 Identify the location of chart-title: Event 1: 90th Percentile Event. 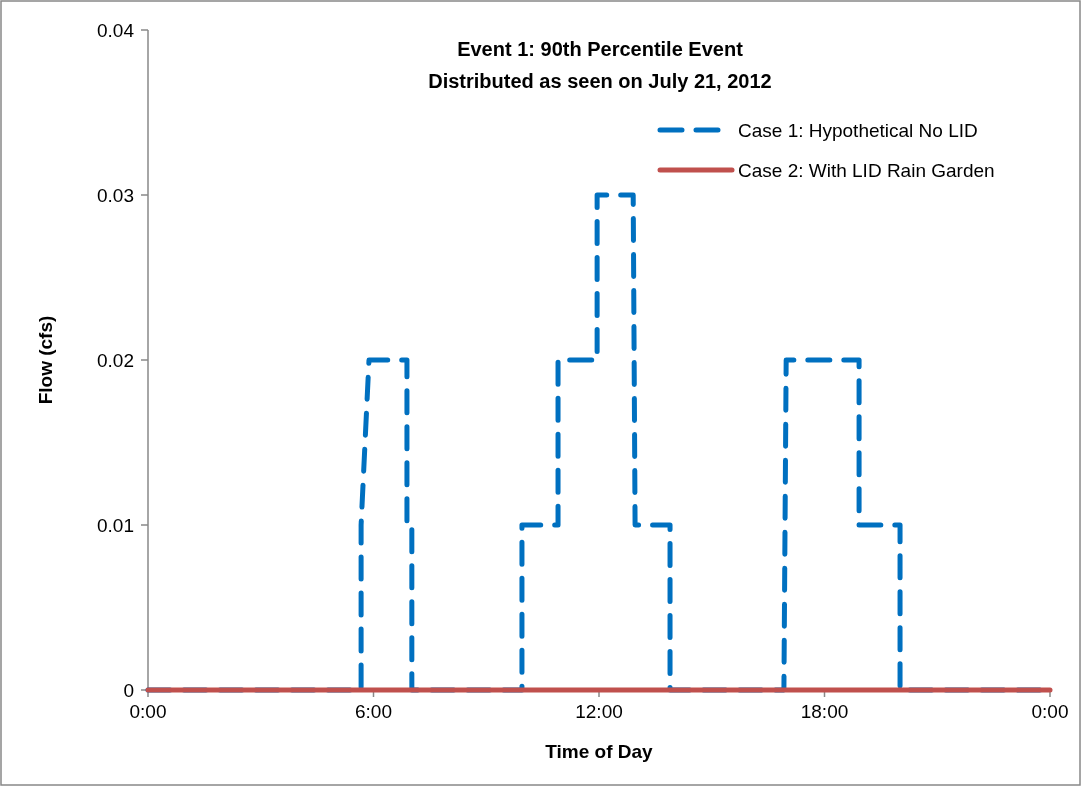
(600, 49).